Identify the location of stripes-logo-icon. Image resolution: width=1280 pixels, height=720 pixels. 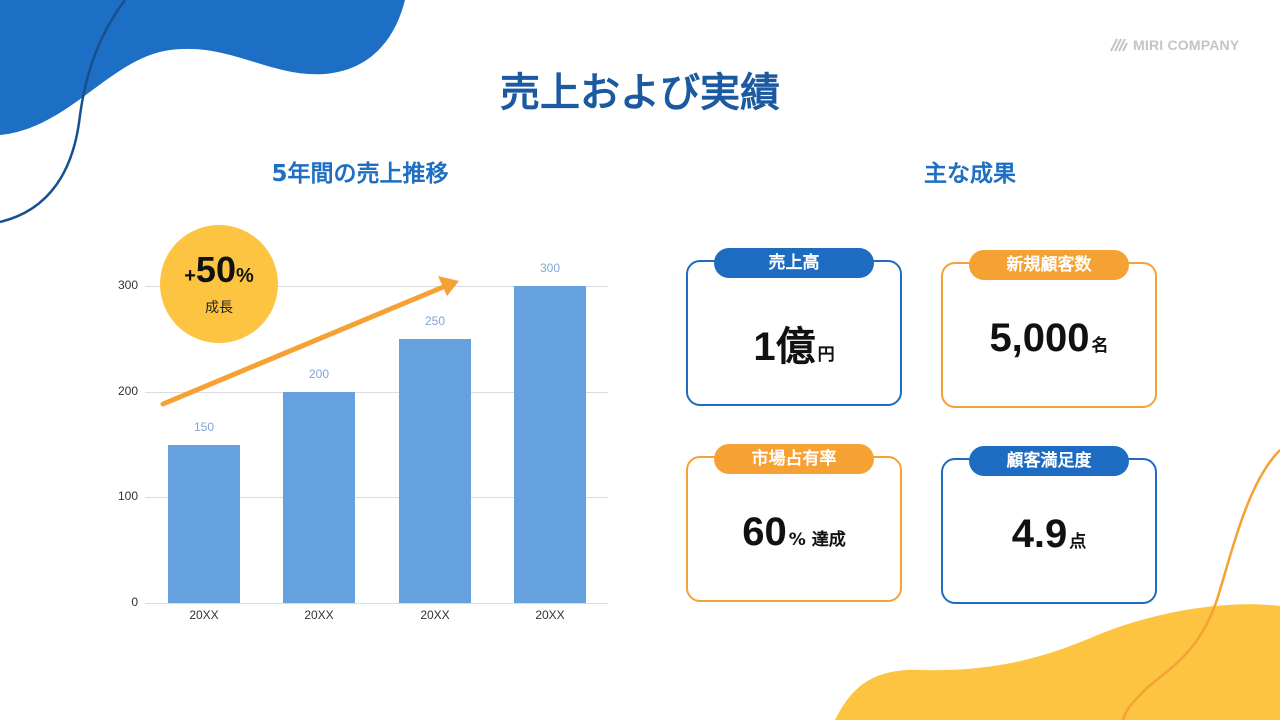
(1119, 45).